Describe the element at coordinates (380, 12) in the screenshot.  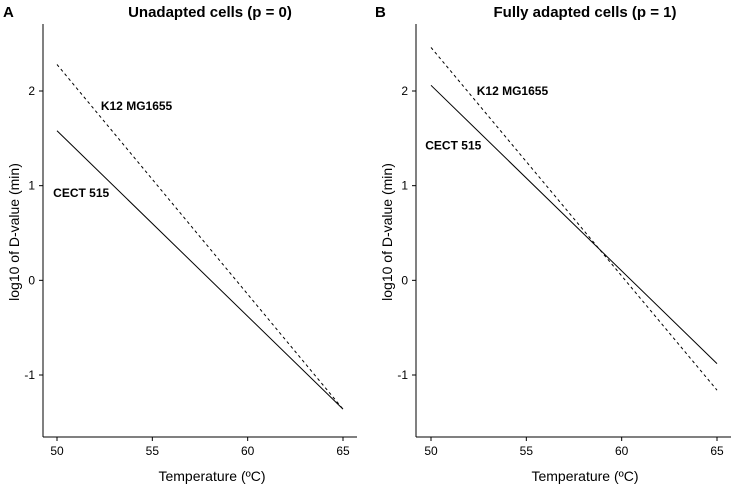
I see `panel-letter-b: B` at that location.